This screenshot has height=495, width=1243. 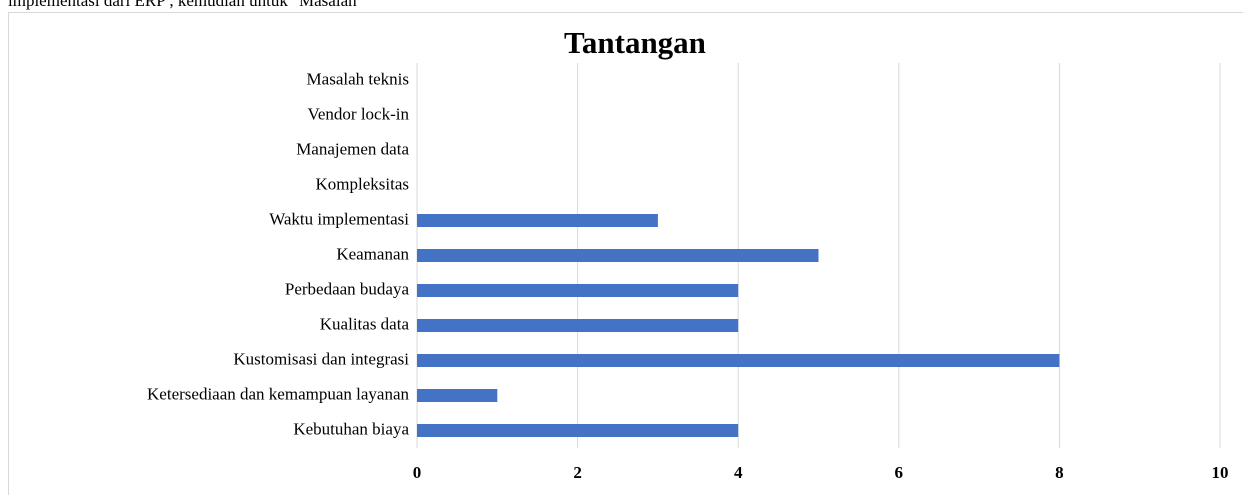 I want to click on chart-title: Tantangan, so click(x=635, y=42).